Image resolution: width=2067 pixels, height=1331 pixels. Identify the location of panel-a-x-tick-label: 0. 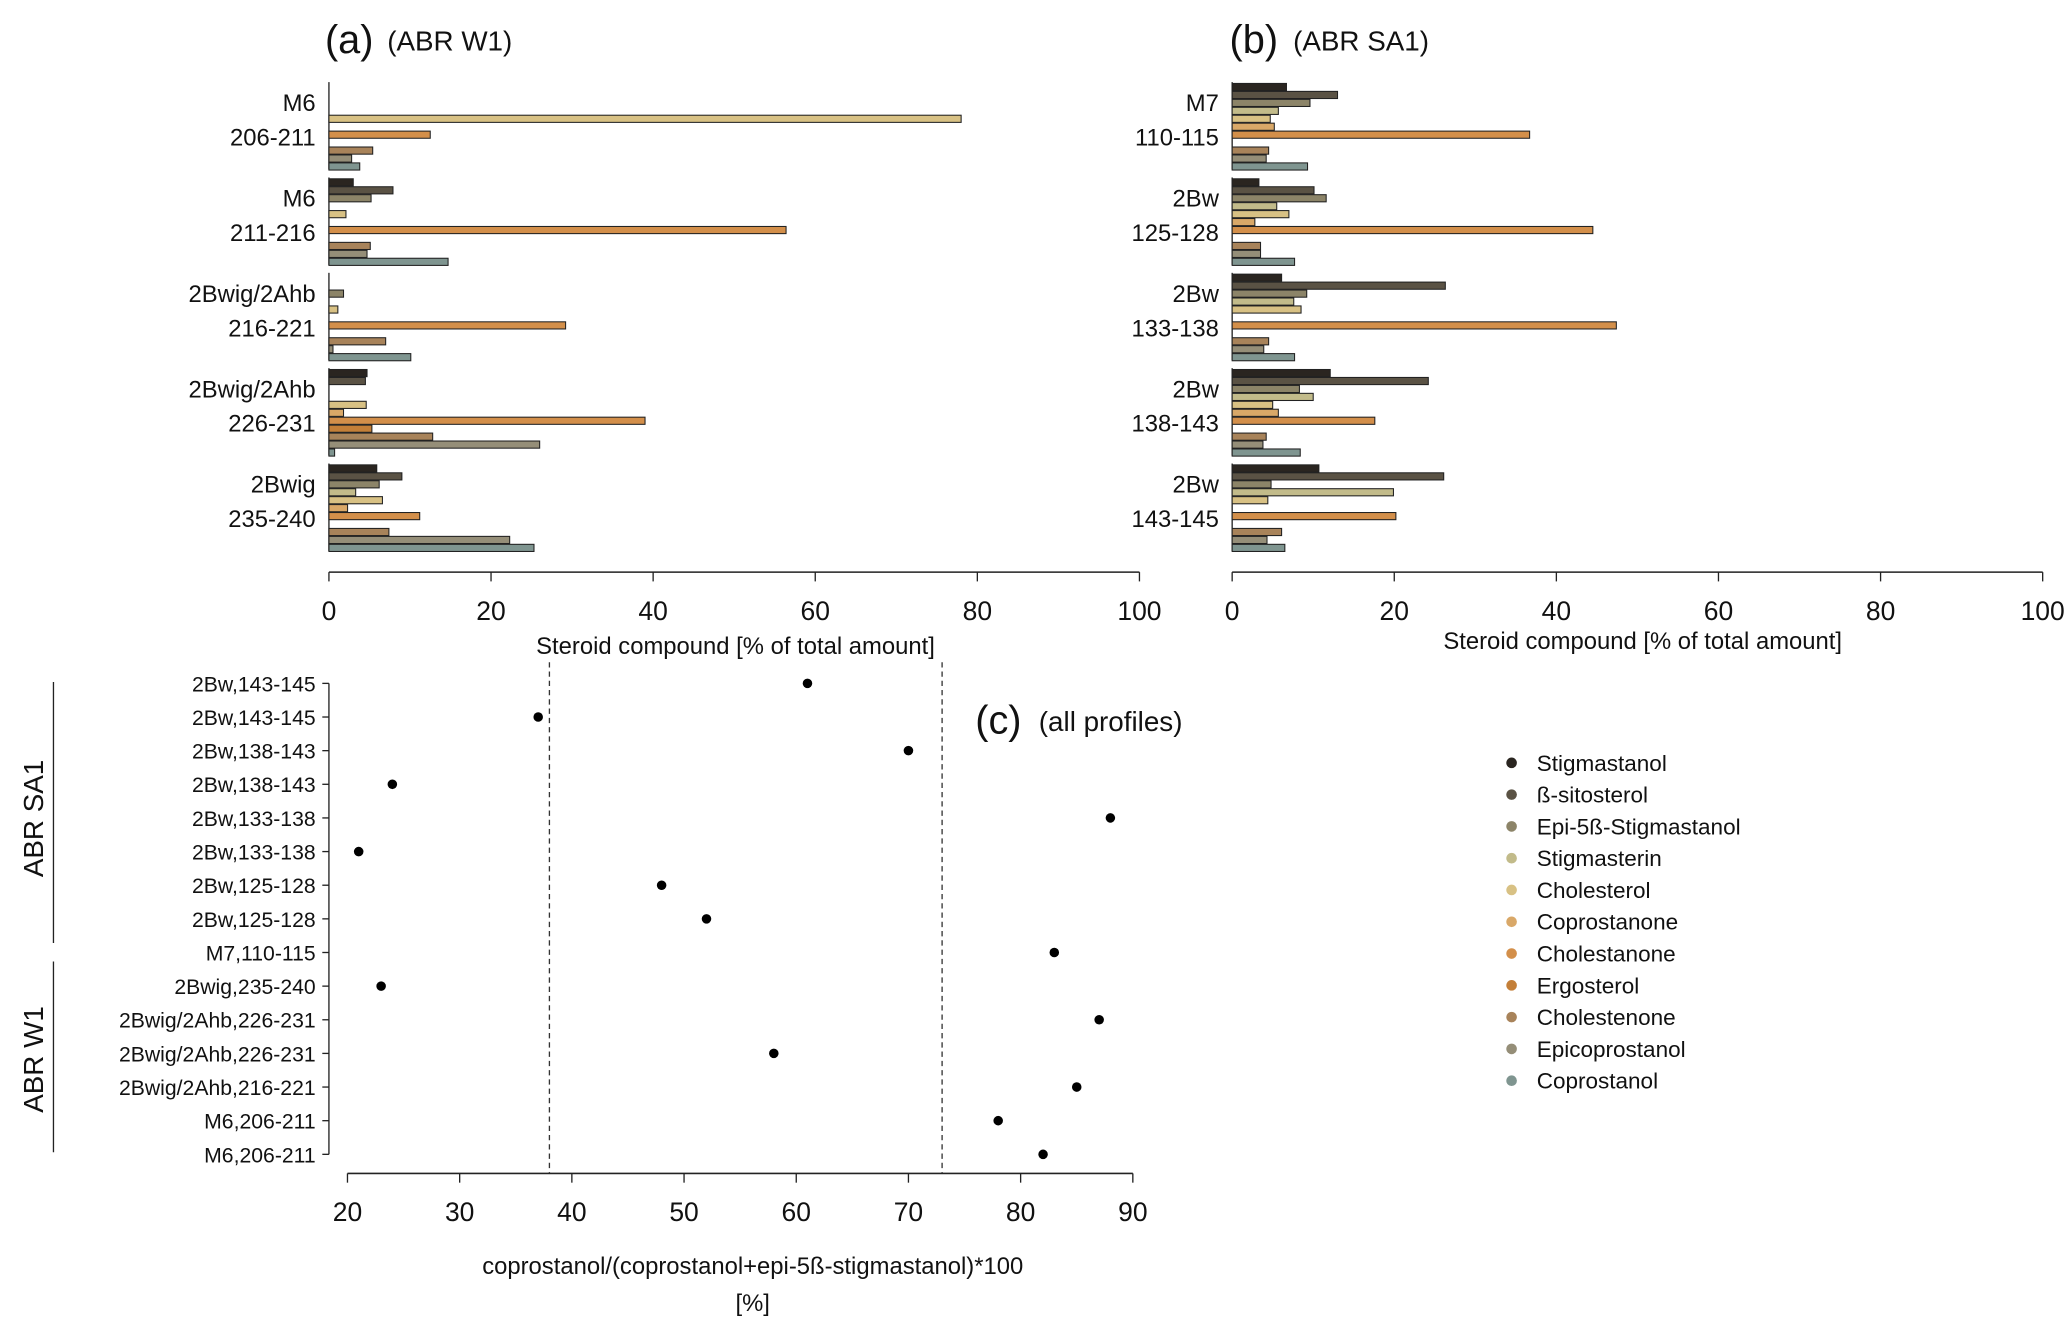
(329, 611).